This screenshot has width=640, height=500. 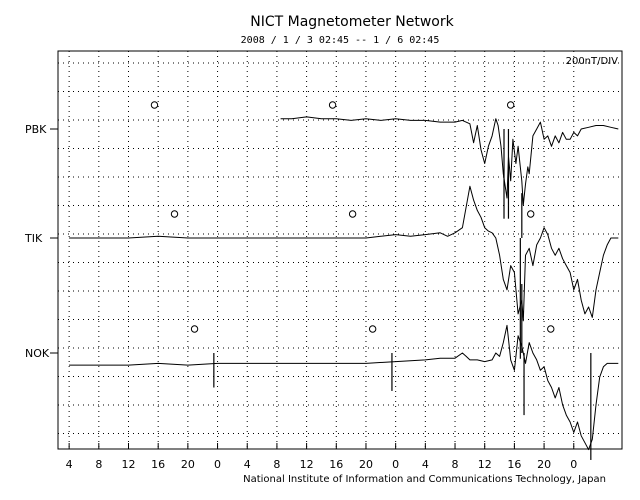 What do you see at coordinates (340, 40) in the screenshot?
I see `chart-subtitle: 2008 / 1 / 3 02:45 -- 1 / 6 02:45` at bounding box center [340, 40].